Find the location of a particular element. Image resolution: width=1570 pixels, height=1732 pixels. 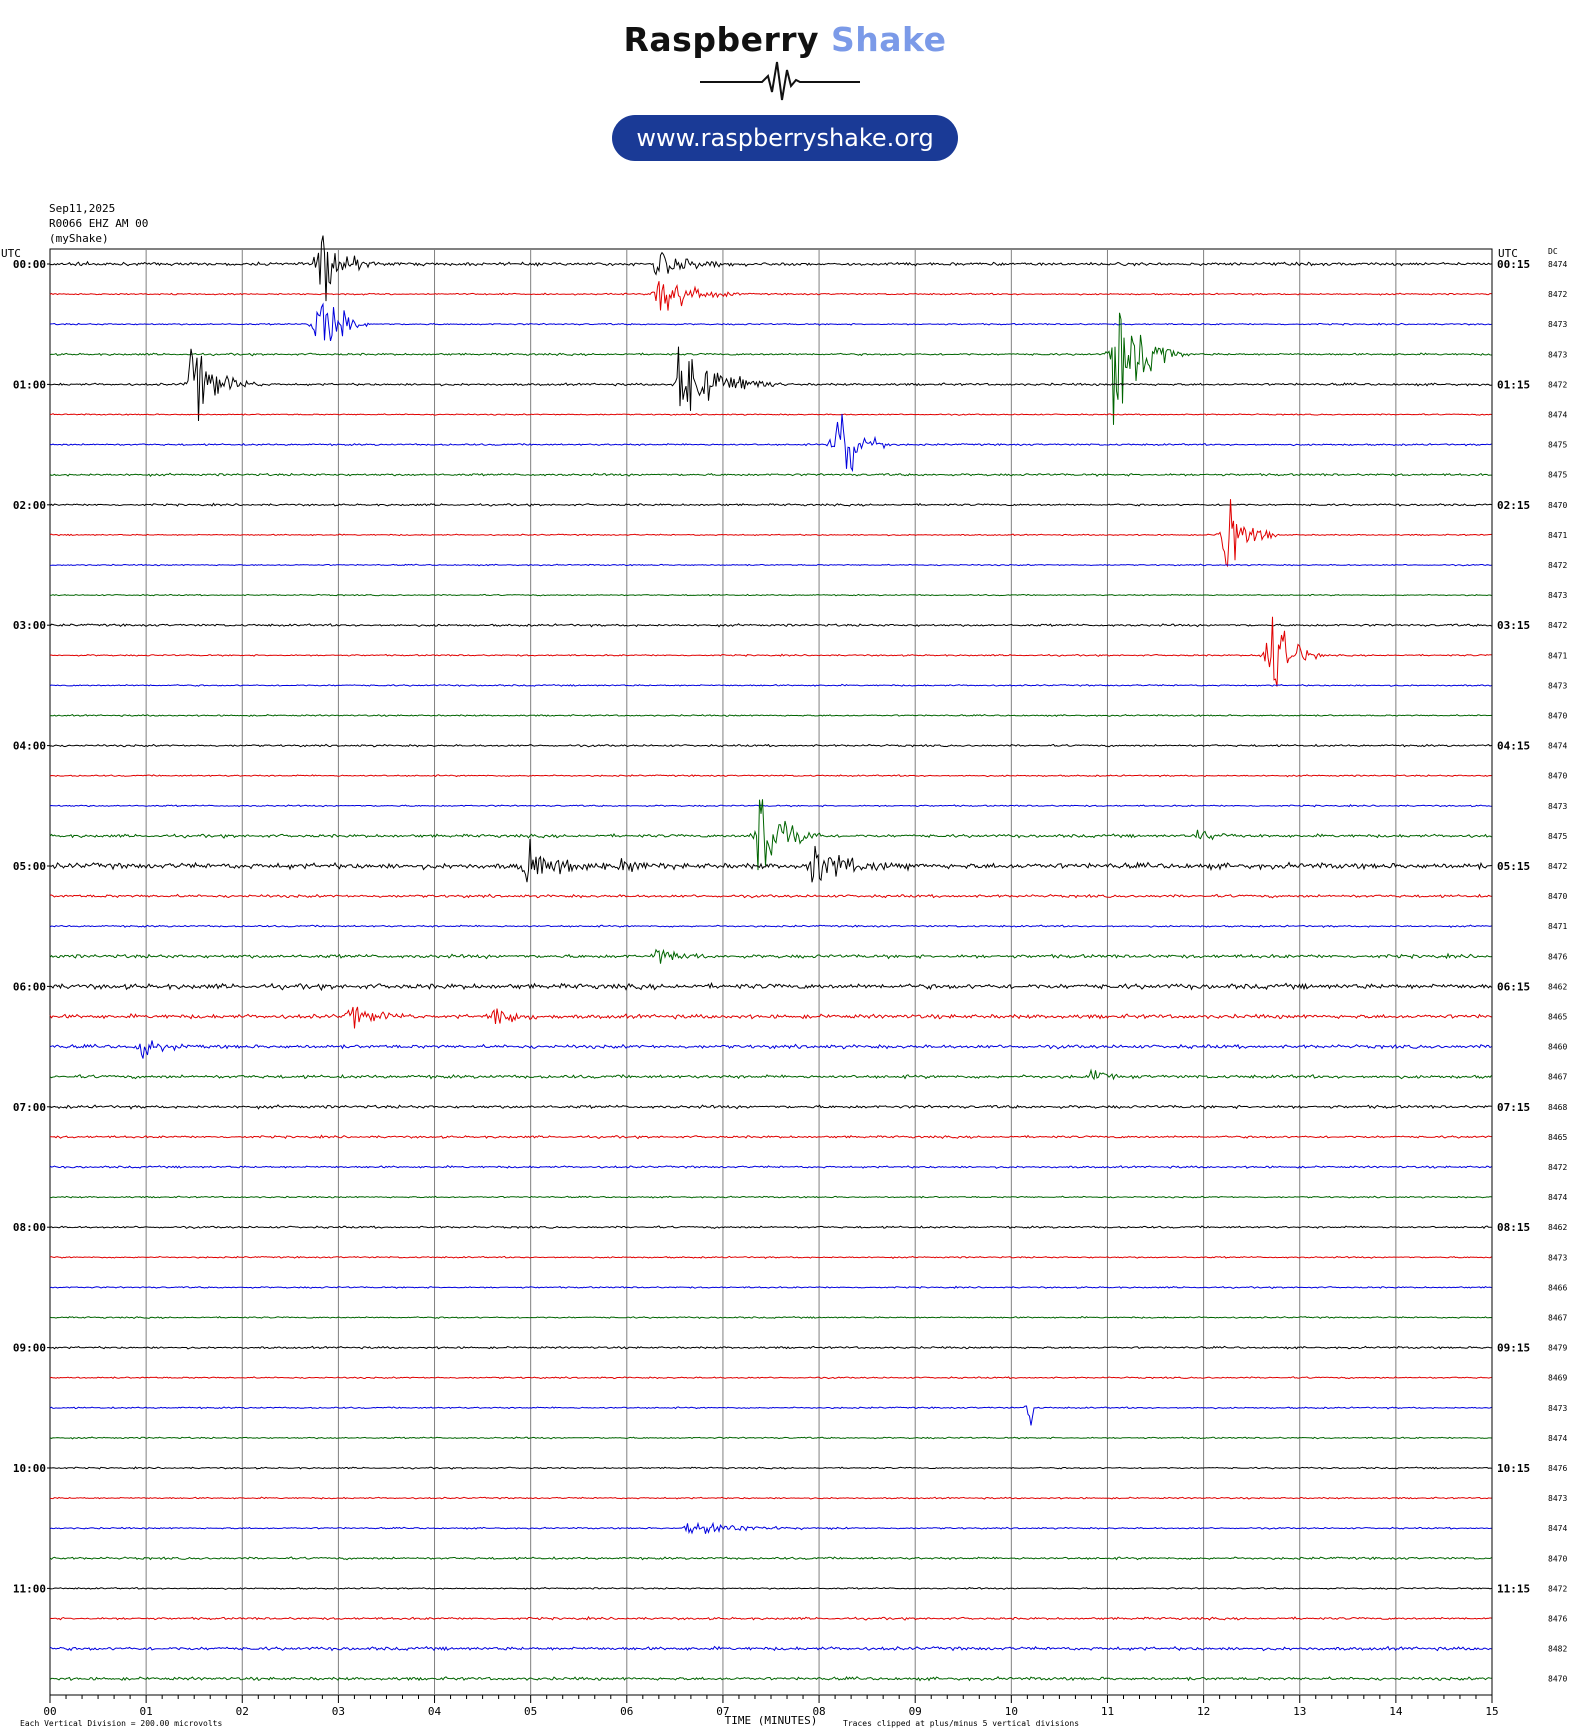

dc-offset-label: 8460 is located at coordinates (1557, 1047).